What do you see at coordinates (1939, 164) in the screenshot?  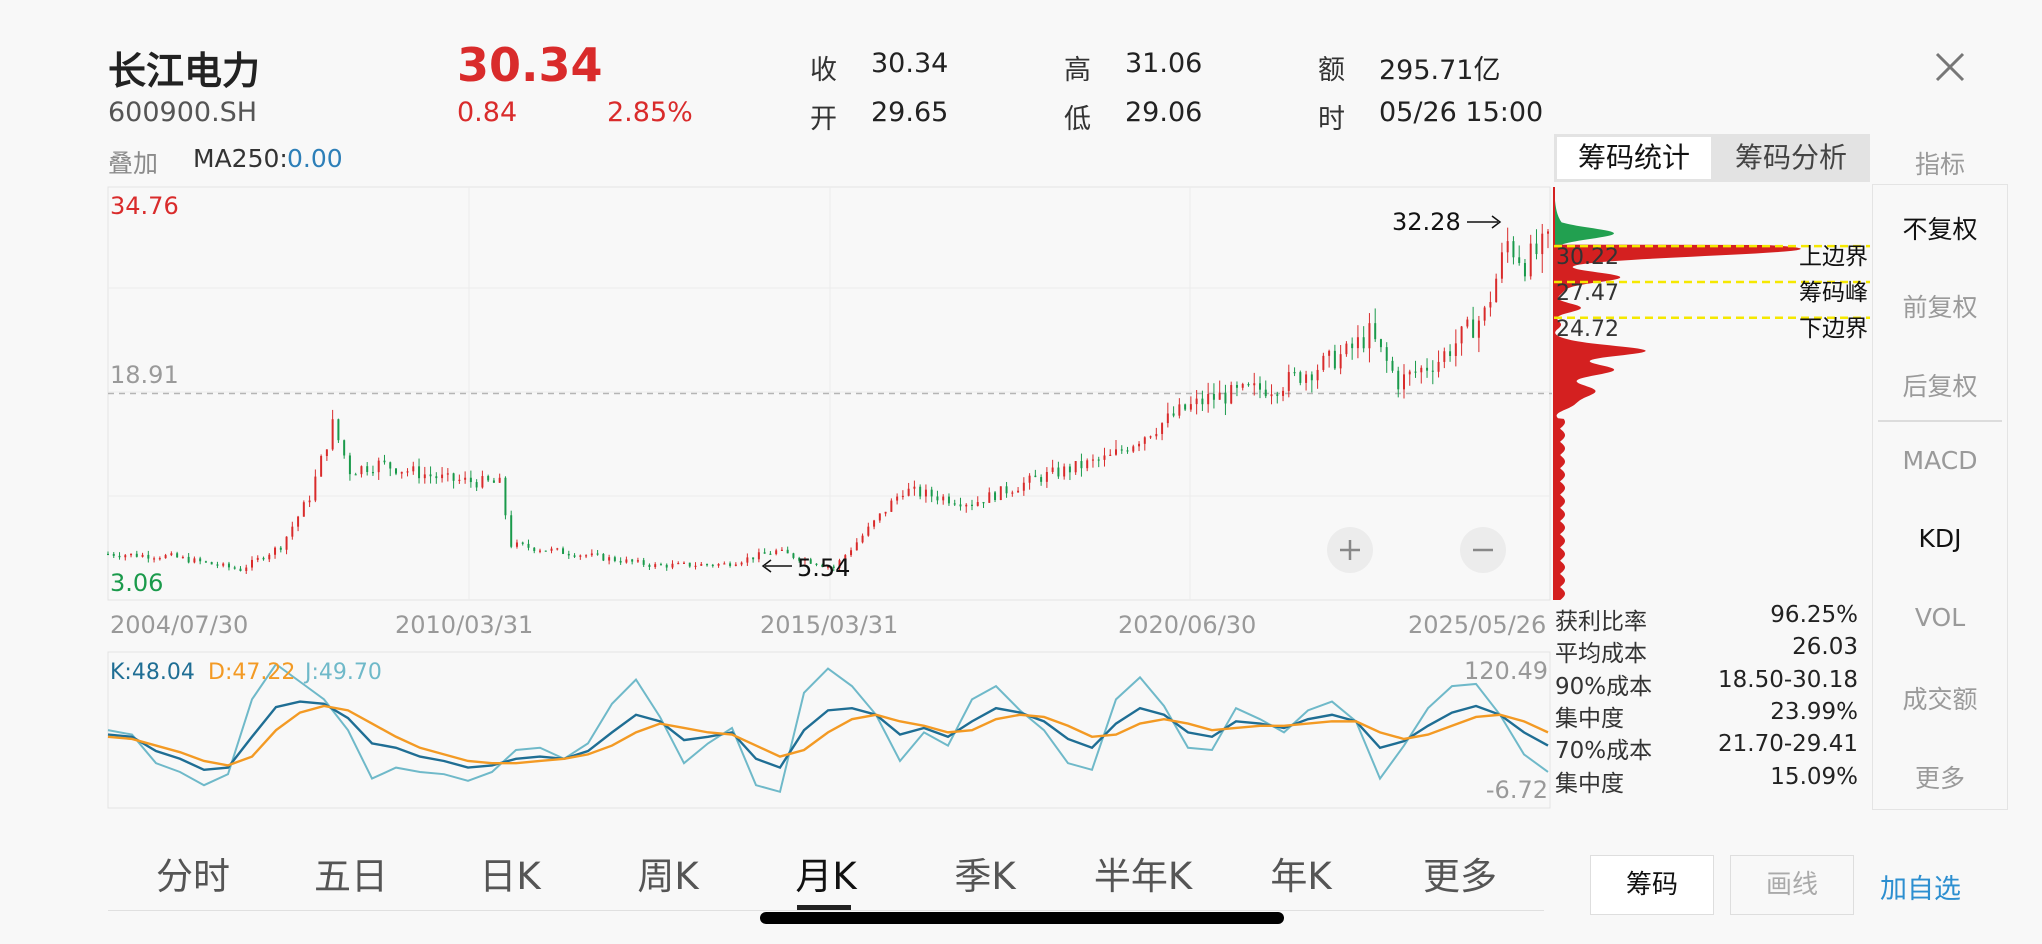 I see `indicator-title: 指标` at bounding box center [1939, 164].